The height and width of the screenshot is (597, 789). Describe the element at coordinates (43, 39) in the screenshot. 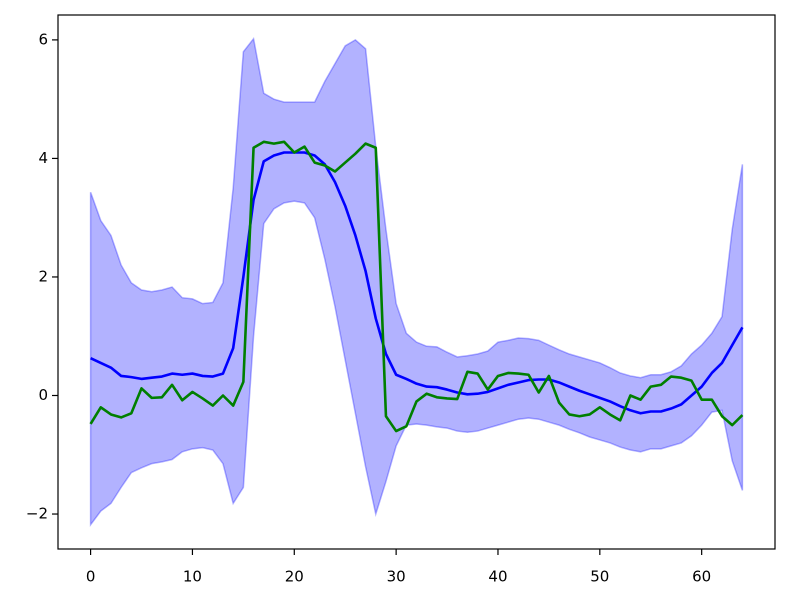

I see `y-tick-label: 6` at that location.